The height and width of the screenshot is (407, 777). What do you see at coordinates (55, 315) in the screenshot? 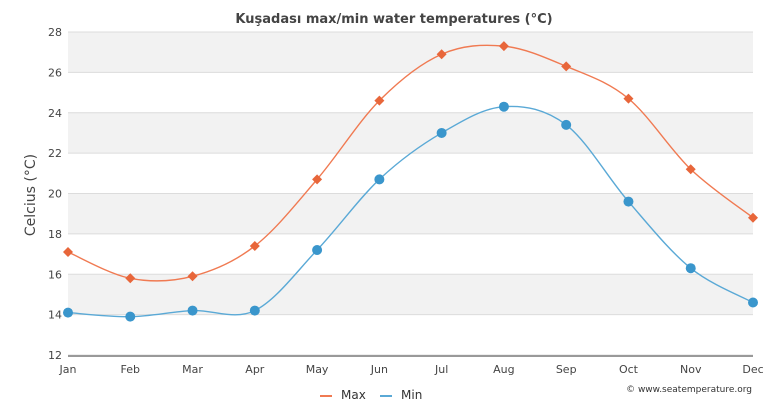
I see `y-tick-label: 14` at bounding box center [55, 315].